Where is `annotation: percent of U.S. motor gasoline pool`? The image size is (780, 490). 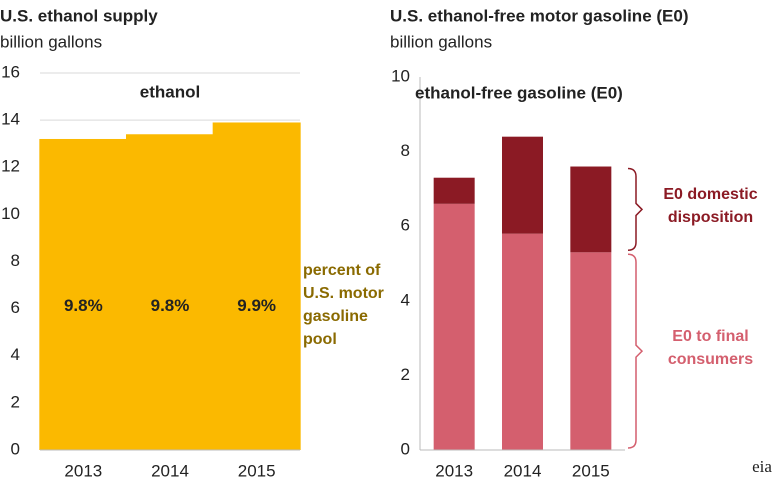
annotation: percent of U.S. motor gasoline pool is located at coordinates (343, 305).